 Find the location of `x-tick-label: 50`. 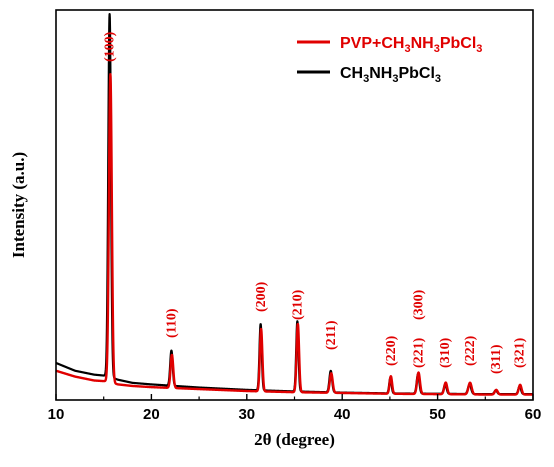

x-tick-label: 50 is located at coordinates (437, 414).